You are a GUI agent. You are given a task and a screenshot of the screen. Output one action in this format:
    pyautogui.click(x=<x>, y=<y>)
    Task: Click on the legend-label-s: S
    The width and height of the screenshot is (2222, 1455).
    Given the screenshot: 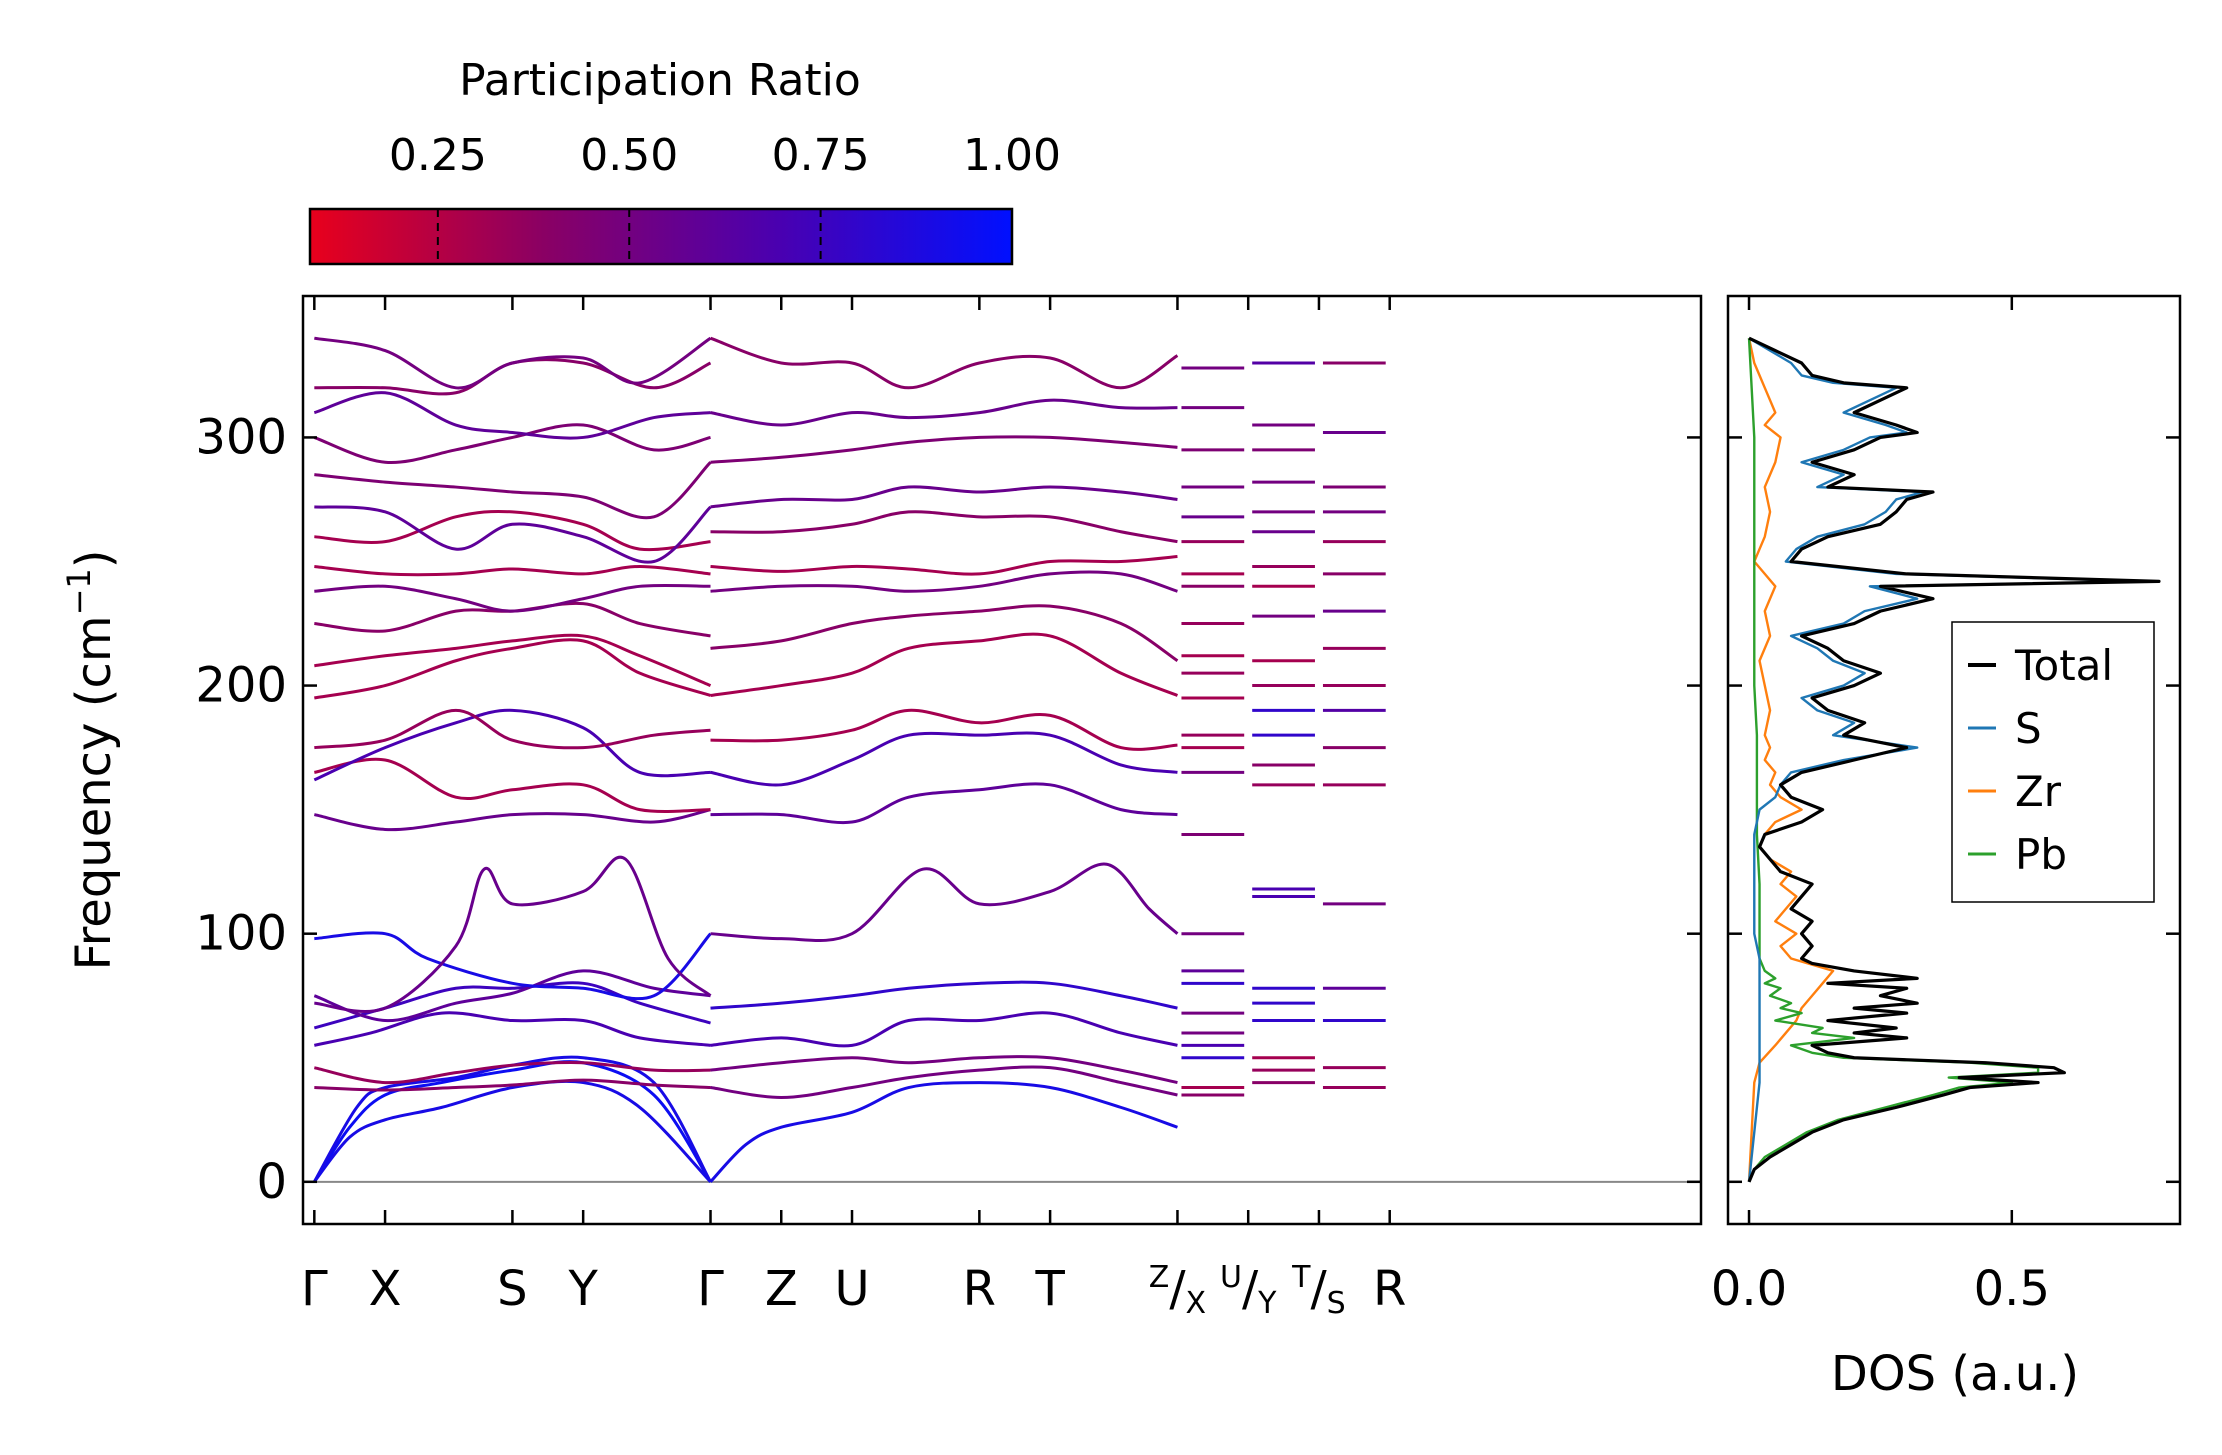 What is the action you would take?
    pyautogui.click(x=2028, y=728)
    